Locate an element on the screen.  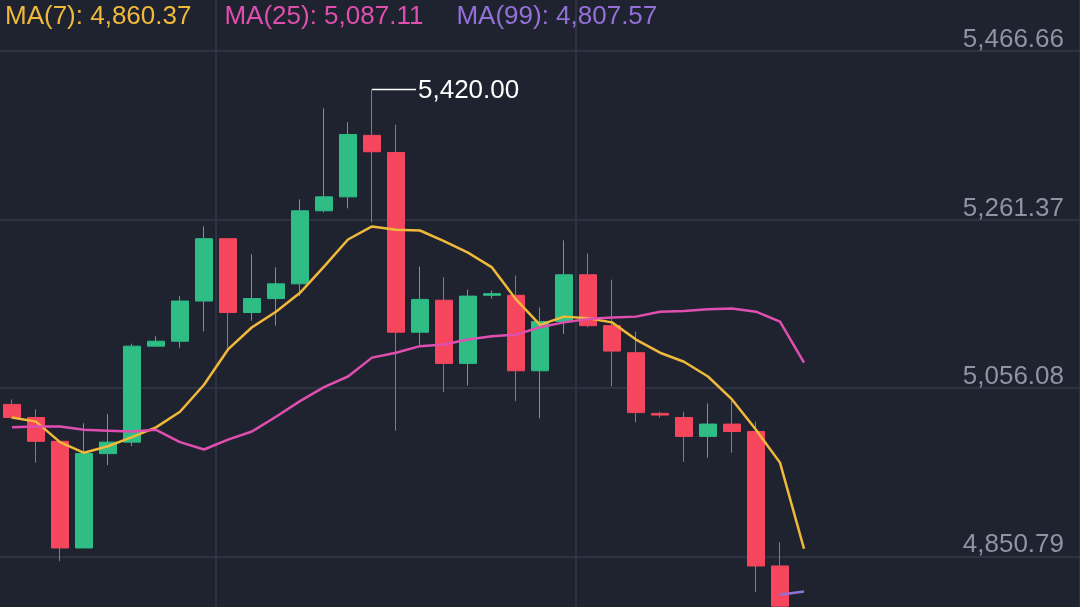
y-tick-label: 5,056.08 is located at coordinates (1013, 374).